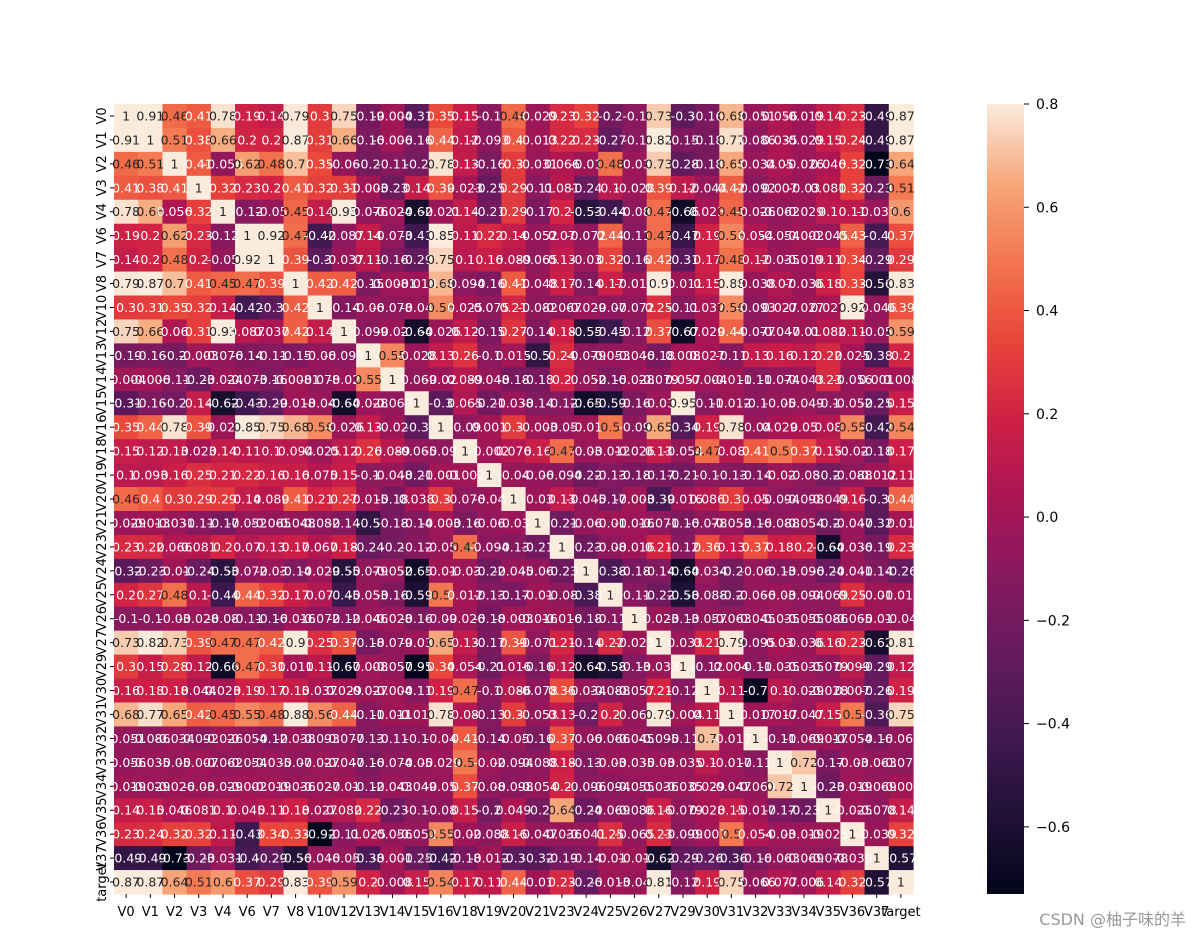 This screenshot has width=1202, height=938. What do you see at coordinates (102, 786) in the screenshot?
I see `y-tick-label: V34` at bounding box center [102, 786].